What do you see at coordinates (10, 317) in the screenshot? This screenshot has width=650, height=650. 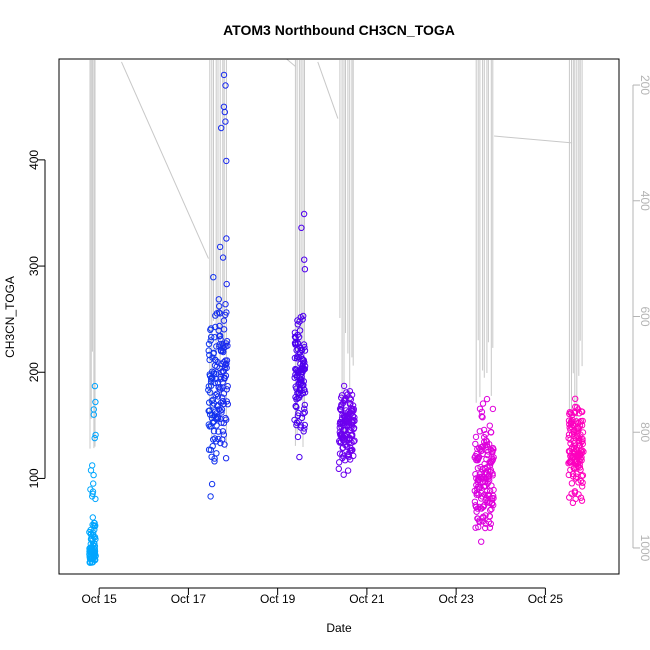 I see `y-axis-label: CH3CN_TOGA` at bounding box center [10, 317].